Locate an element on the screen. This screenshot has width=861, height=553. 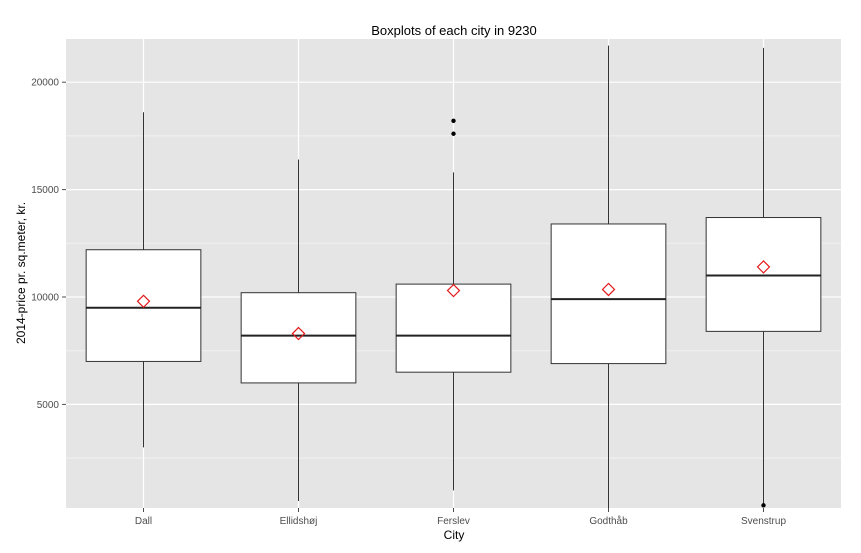
y-axis-title: 2014-price pr. sq.meter, kr. is located at coordinates (21, 273).